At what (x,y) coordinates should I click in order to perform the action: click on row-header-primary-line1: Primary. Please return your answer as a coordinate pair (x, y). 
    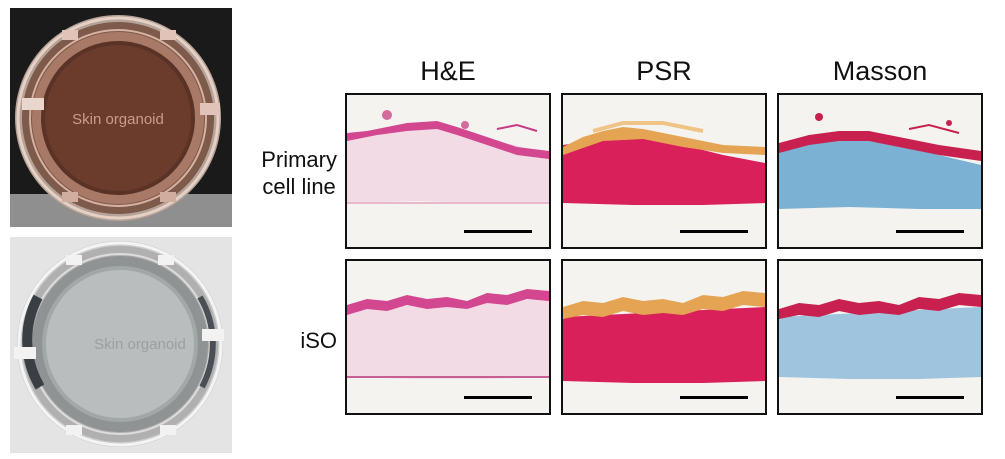
    Looking at the image, I should click on (299, 159).